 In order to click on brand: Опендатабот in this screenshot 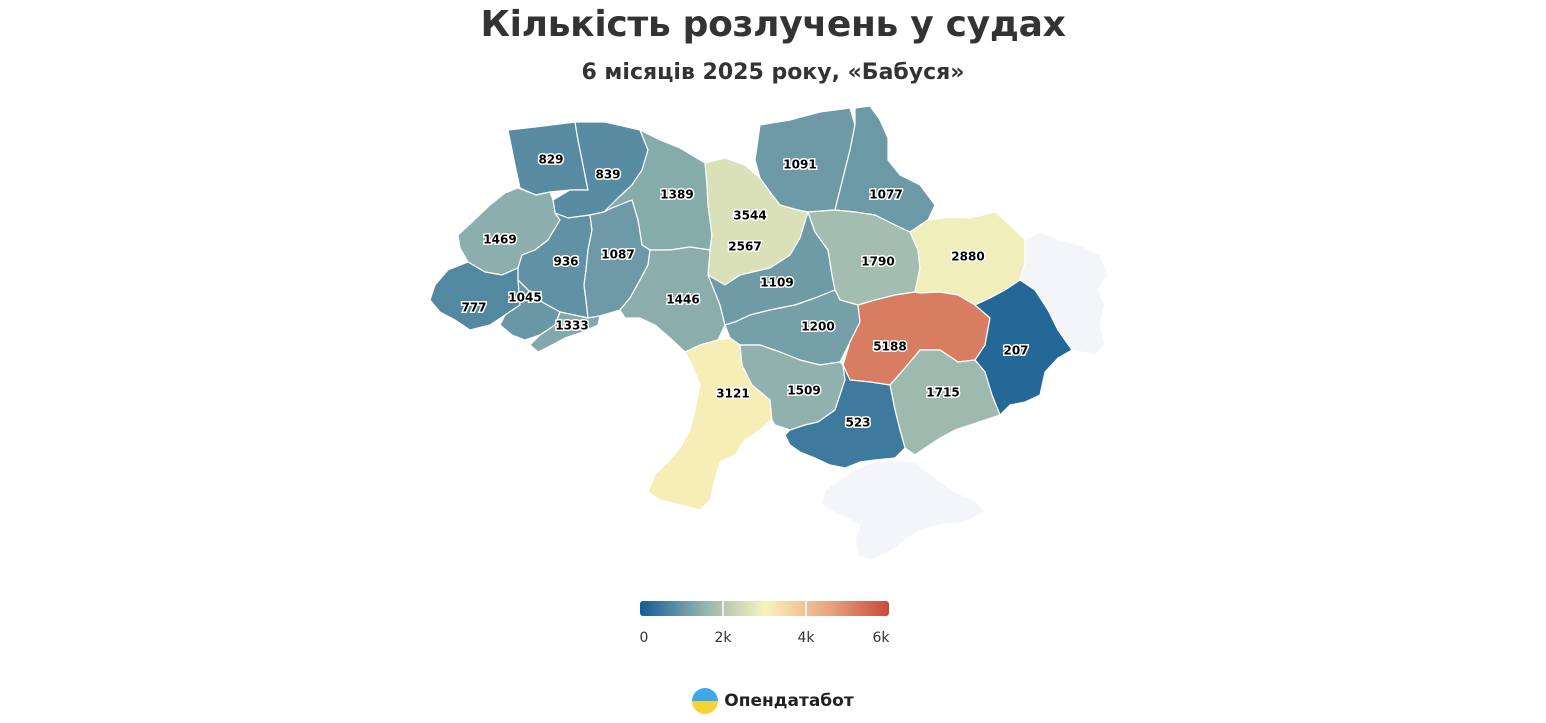, I will do `click(773, 701)`.